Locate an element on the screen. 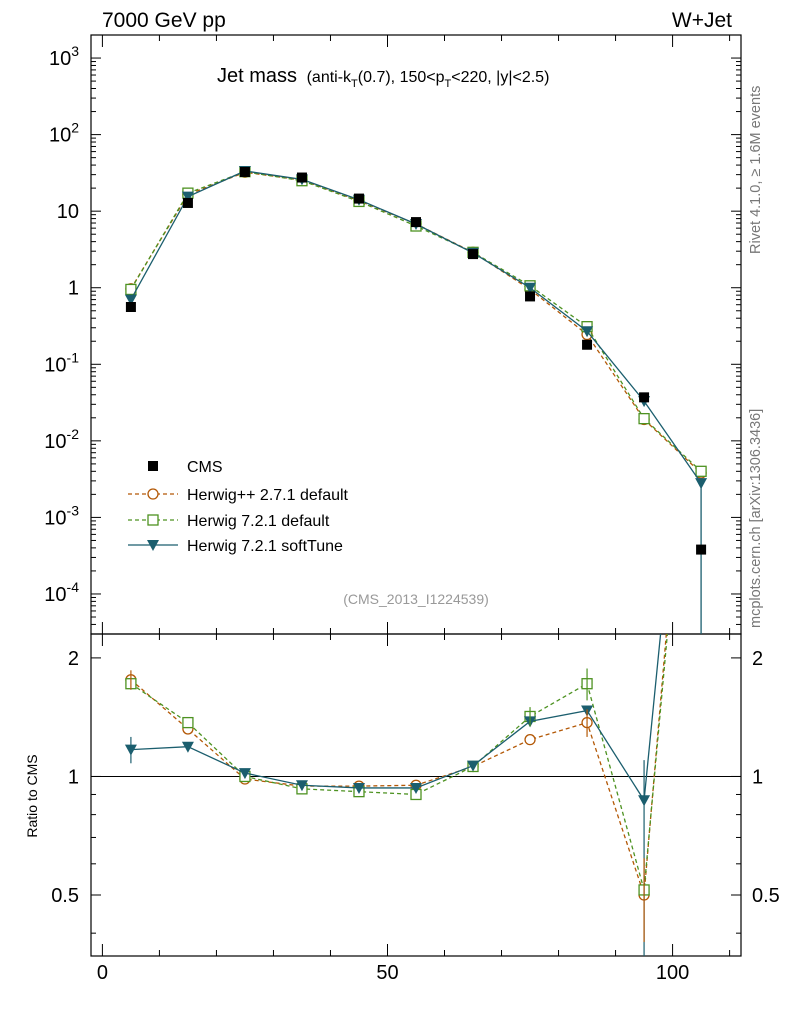 This screenshot has height=1024, width=786. ratio-y-tick-label-left: 0.5 is located at coordinates (65, 896).